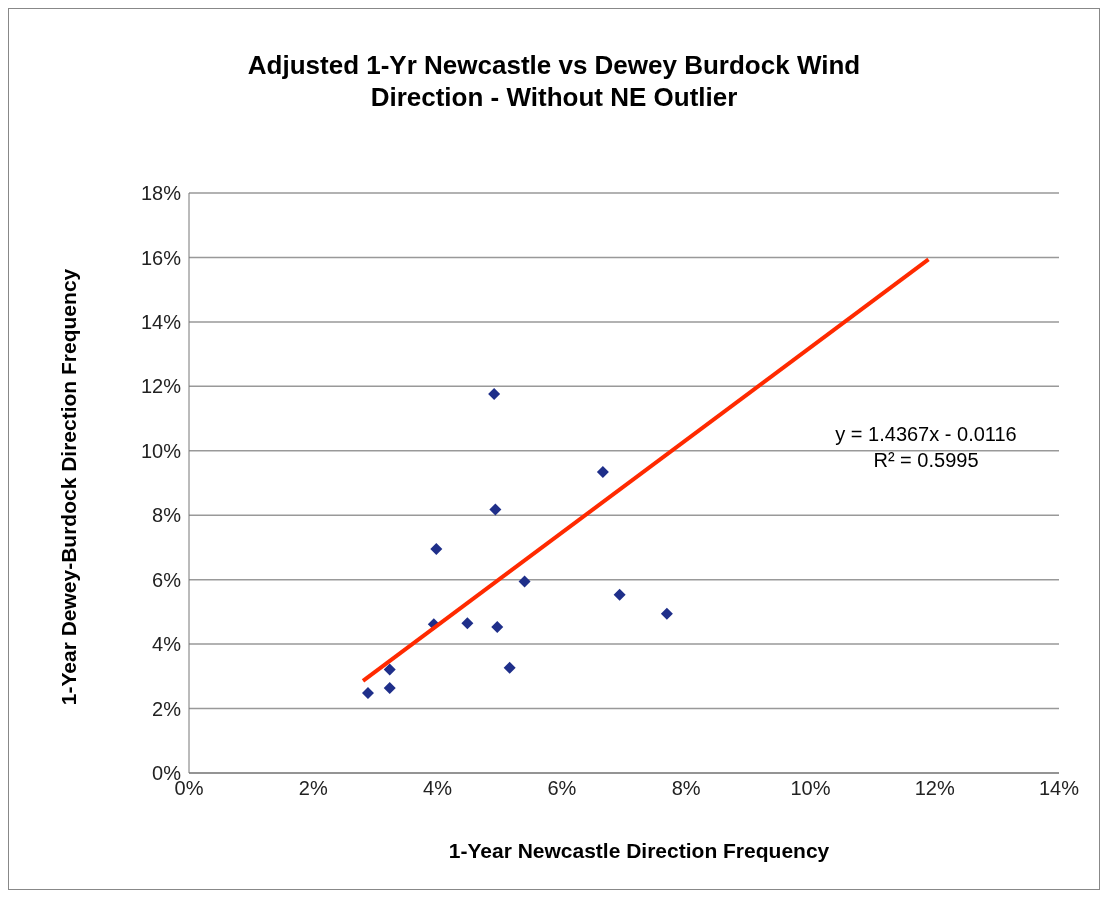 This screenshot has height=898, width=1109. Describe the element at coordinates (639, 851) in the screenshot. I see `x-axis-title: 1-Year Newcastle Direction Frequency` at that location.